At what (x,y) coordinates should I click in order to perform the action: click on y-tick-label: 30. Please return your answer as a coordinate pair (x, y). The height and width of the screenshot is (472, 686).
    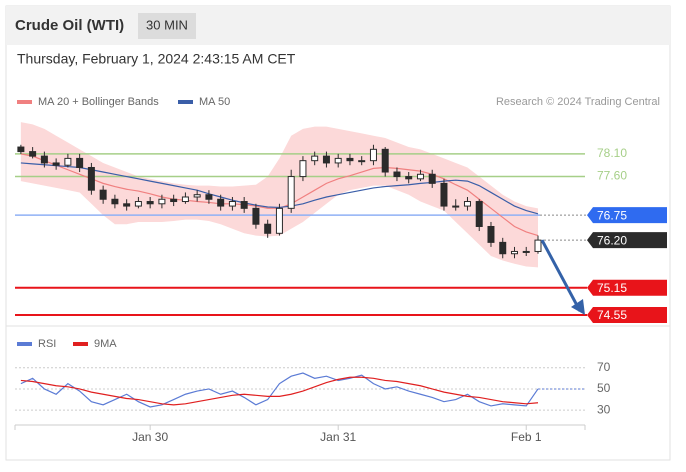
    Looking at the image, I should click on (604, 409).